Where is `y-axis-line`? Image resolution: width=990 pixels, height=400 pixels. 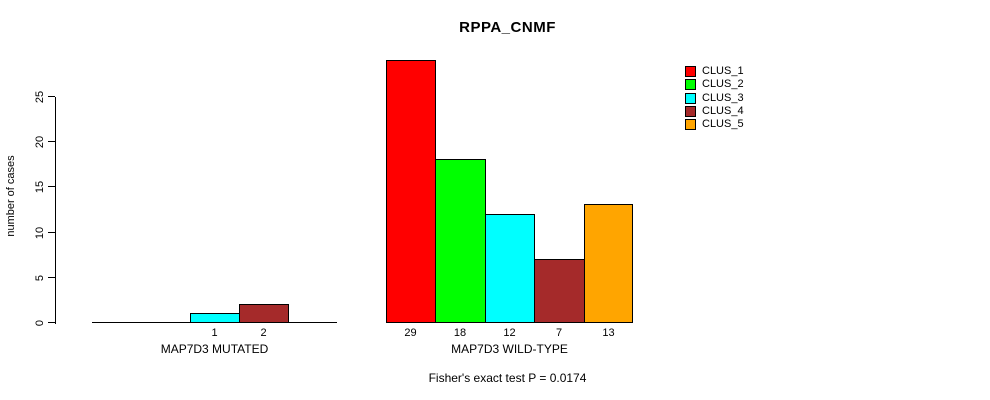
y-axis-line is located at coordinates (55, 210).